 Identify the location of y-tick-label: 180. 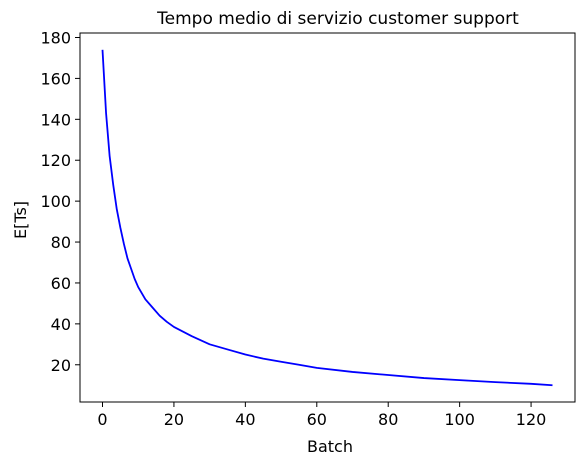
(55, 38).